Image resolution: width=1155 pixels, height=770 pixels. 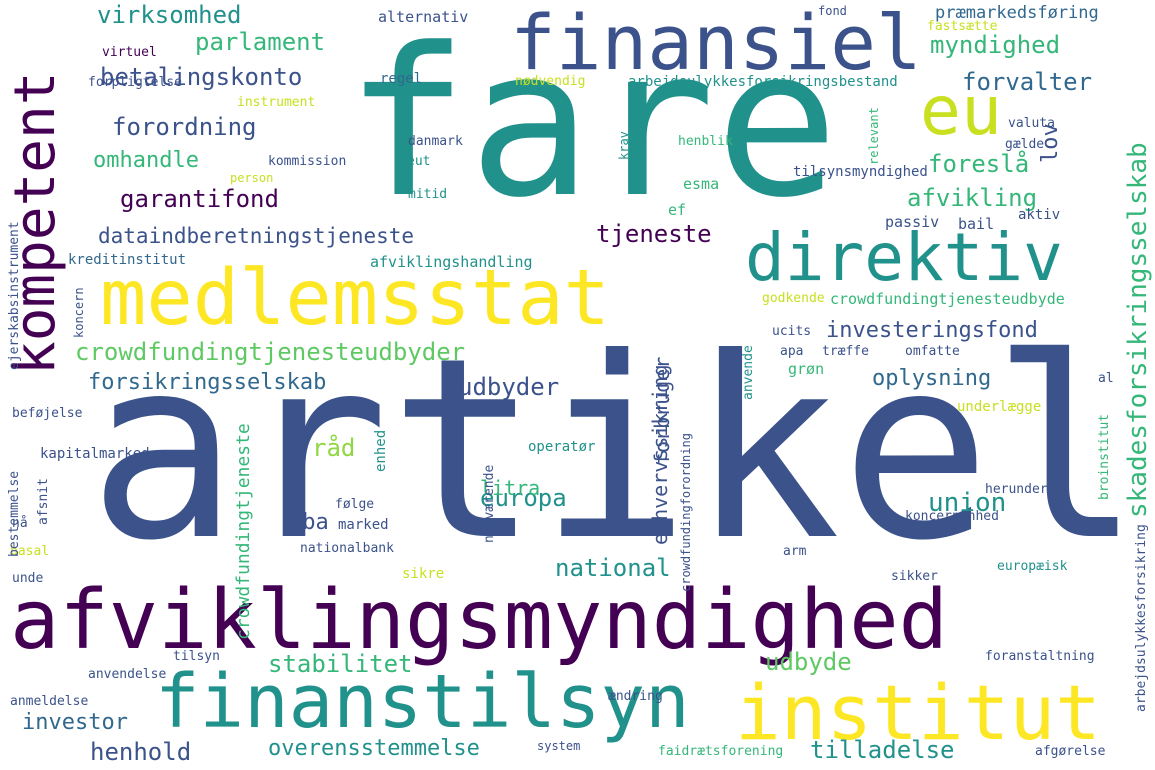 What do you see at coordinates (510, 488) in the screenshot?
I see `word: litra` at bounding box center [510, 488].